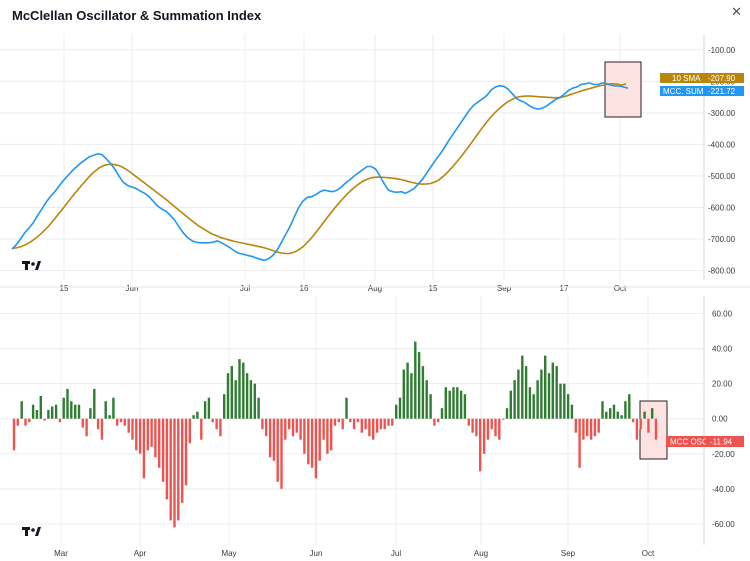 This screenshot has height=561, width=750. What do you see at coordinates (722, 384) in the screenshot?
I see `y-tick-label: 20.00` at bounding box center [722, 384].